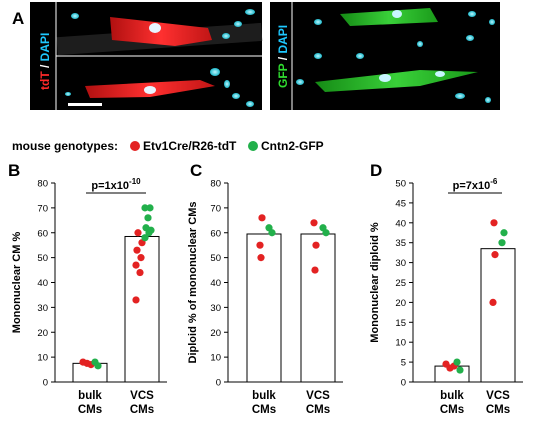 This screenshot has width=550, height=429. Describe the element at coordinates (193, 283) in the screenshot. I see `y-axis-label: Diploid % of mononuclear CMs` at that location.